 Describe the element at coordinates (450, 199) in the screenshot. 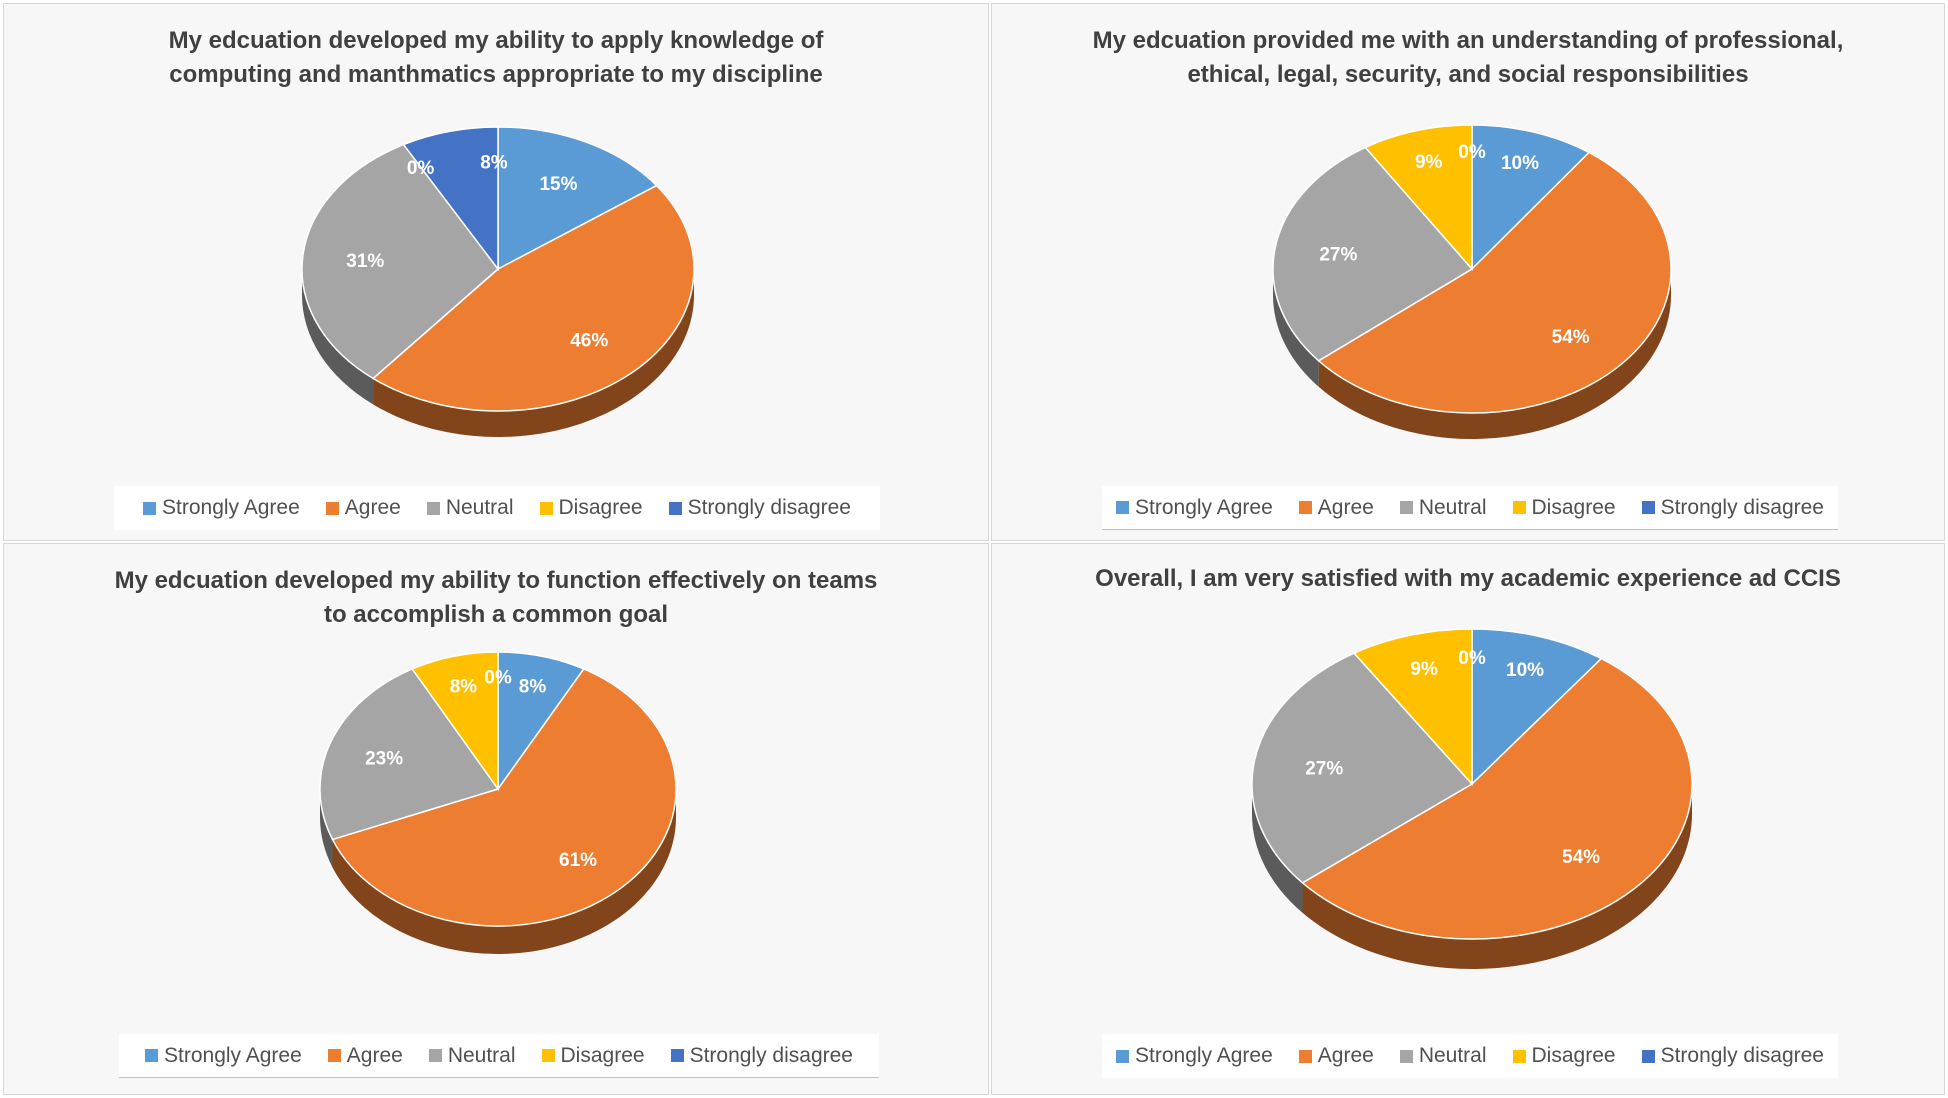

I see `pie-slice-strongly-disagree` at that location.